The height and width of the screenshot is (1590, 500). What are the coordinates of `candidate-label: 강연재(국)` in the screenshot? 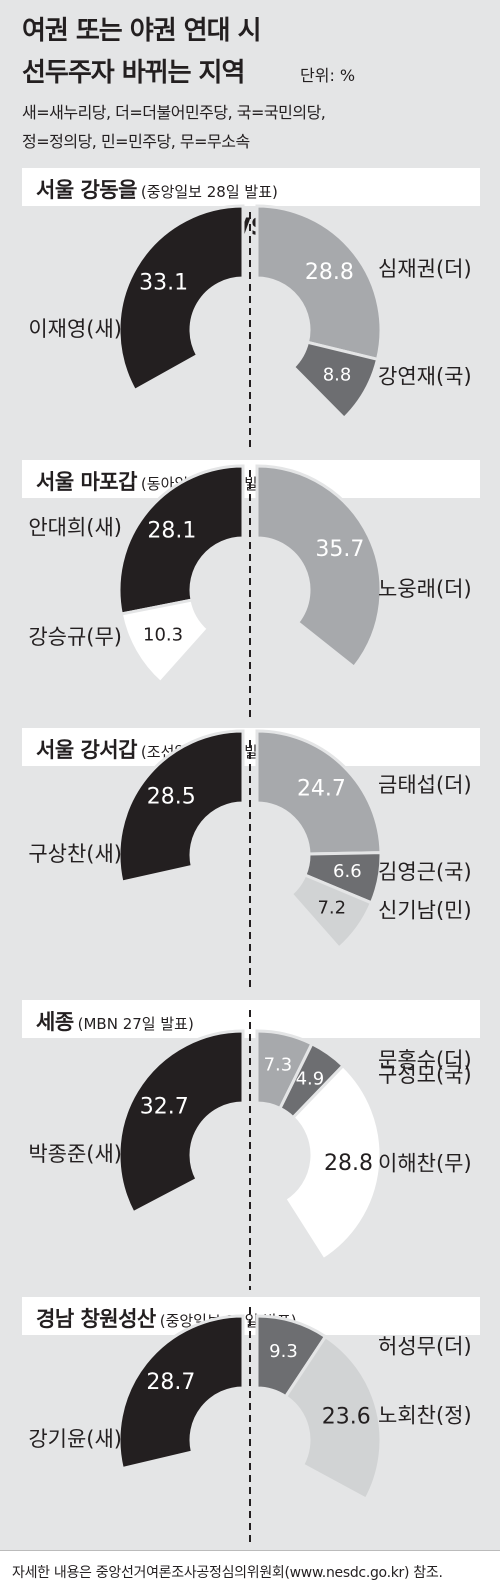 It's located at (425, 377).